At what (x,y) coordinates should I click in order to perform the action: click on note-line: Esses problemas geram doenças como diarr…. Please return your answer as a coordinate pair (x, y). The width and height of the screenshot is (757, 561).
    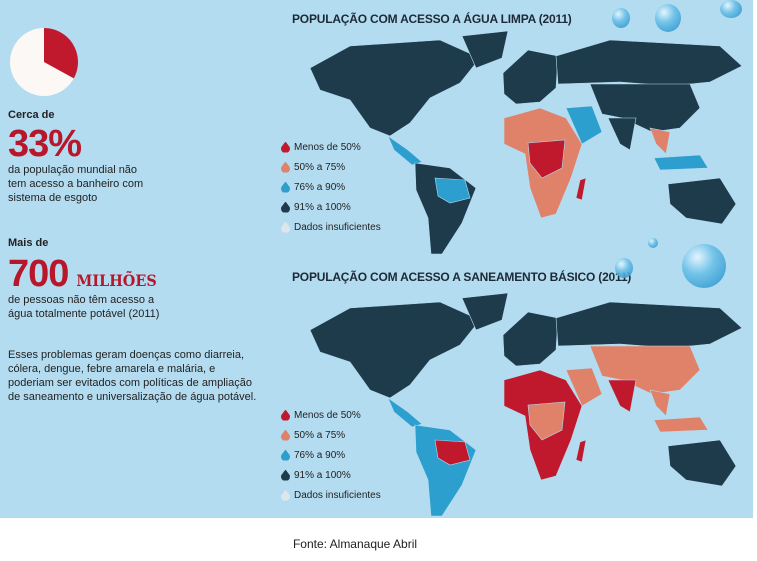
    Looking at the image, I should click on (126, 355).